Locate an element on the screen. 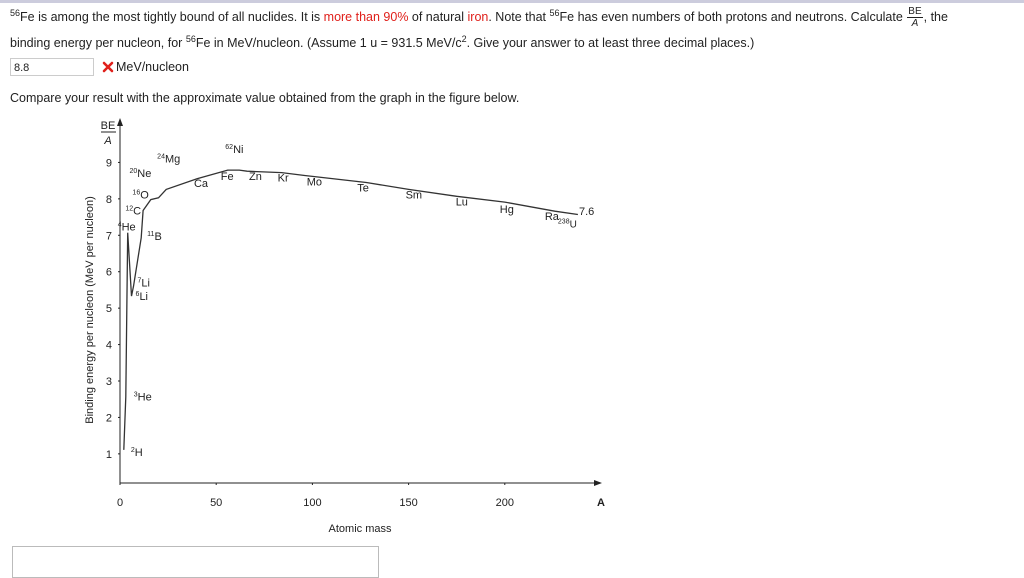  y-tick-label: 7 is located at coordinates (109, 236).